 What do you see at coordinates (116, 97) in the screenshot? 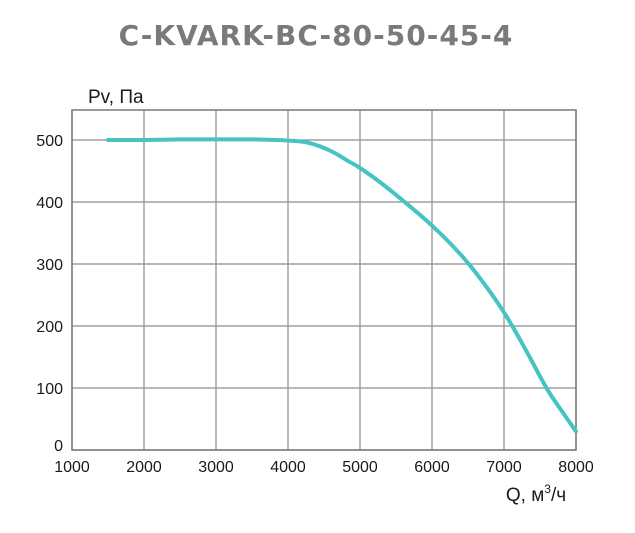
I see `y-axis-label: Pv, Па` at bounding box center [116, 97].